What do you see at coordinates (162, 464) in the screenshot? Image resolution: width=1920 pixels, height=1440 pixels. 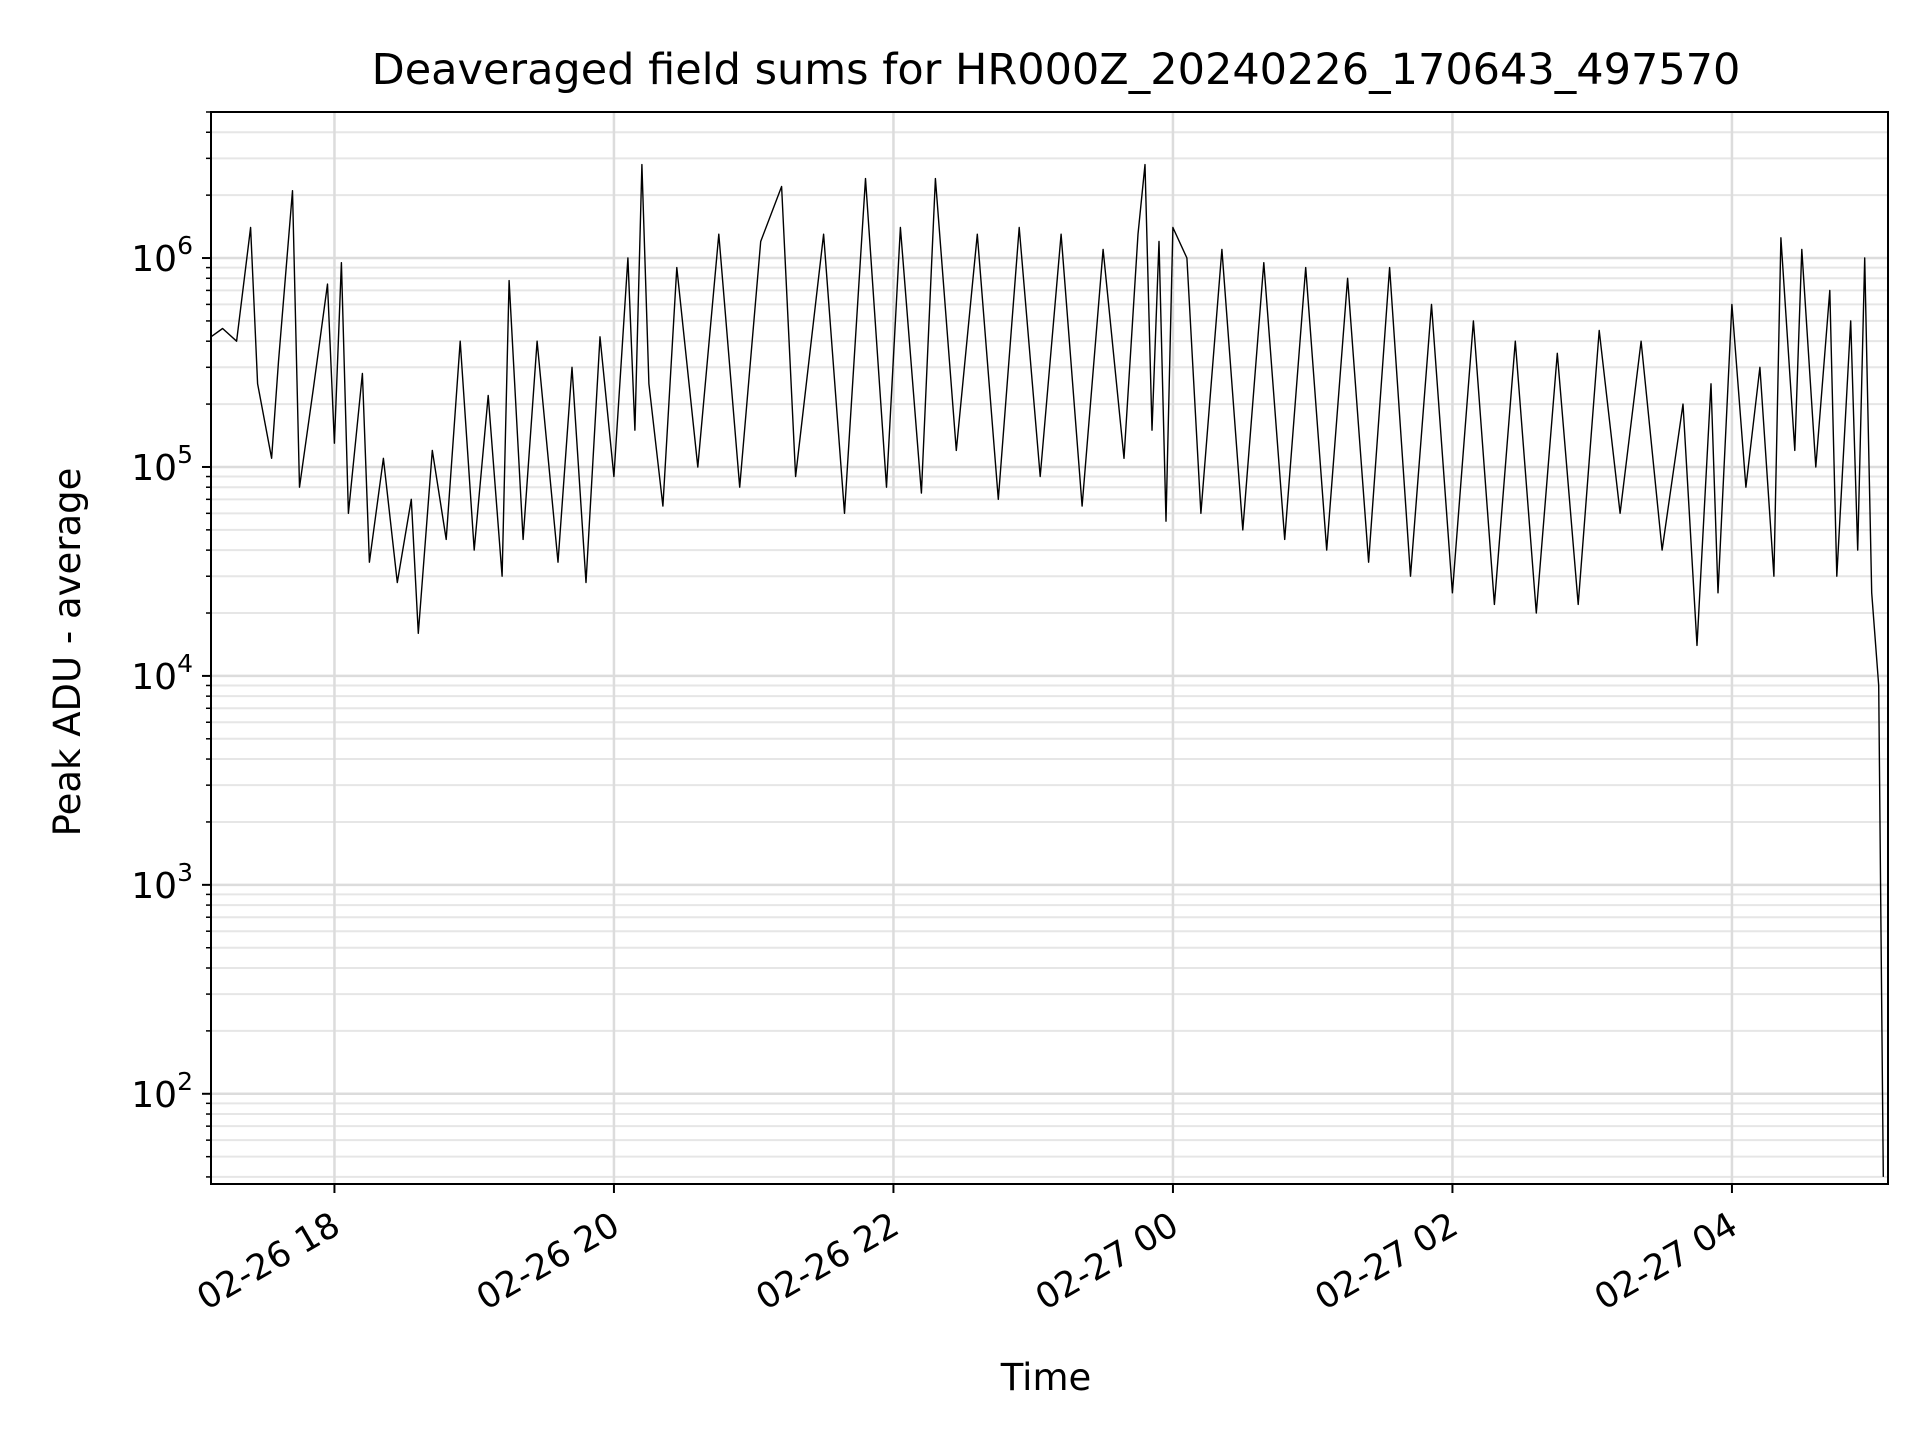 I see `y-tick-label: 10⁵` at bounding box center [162, 464].